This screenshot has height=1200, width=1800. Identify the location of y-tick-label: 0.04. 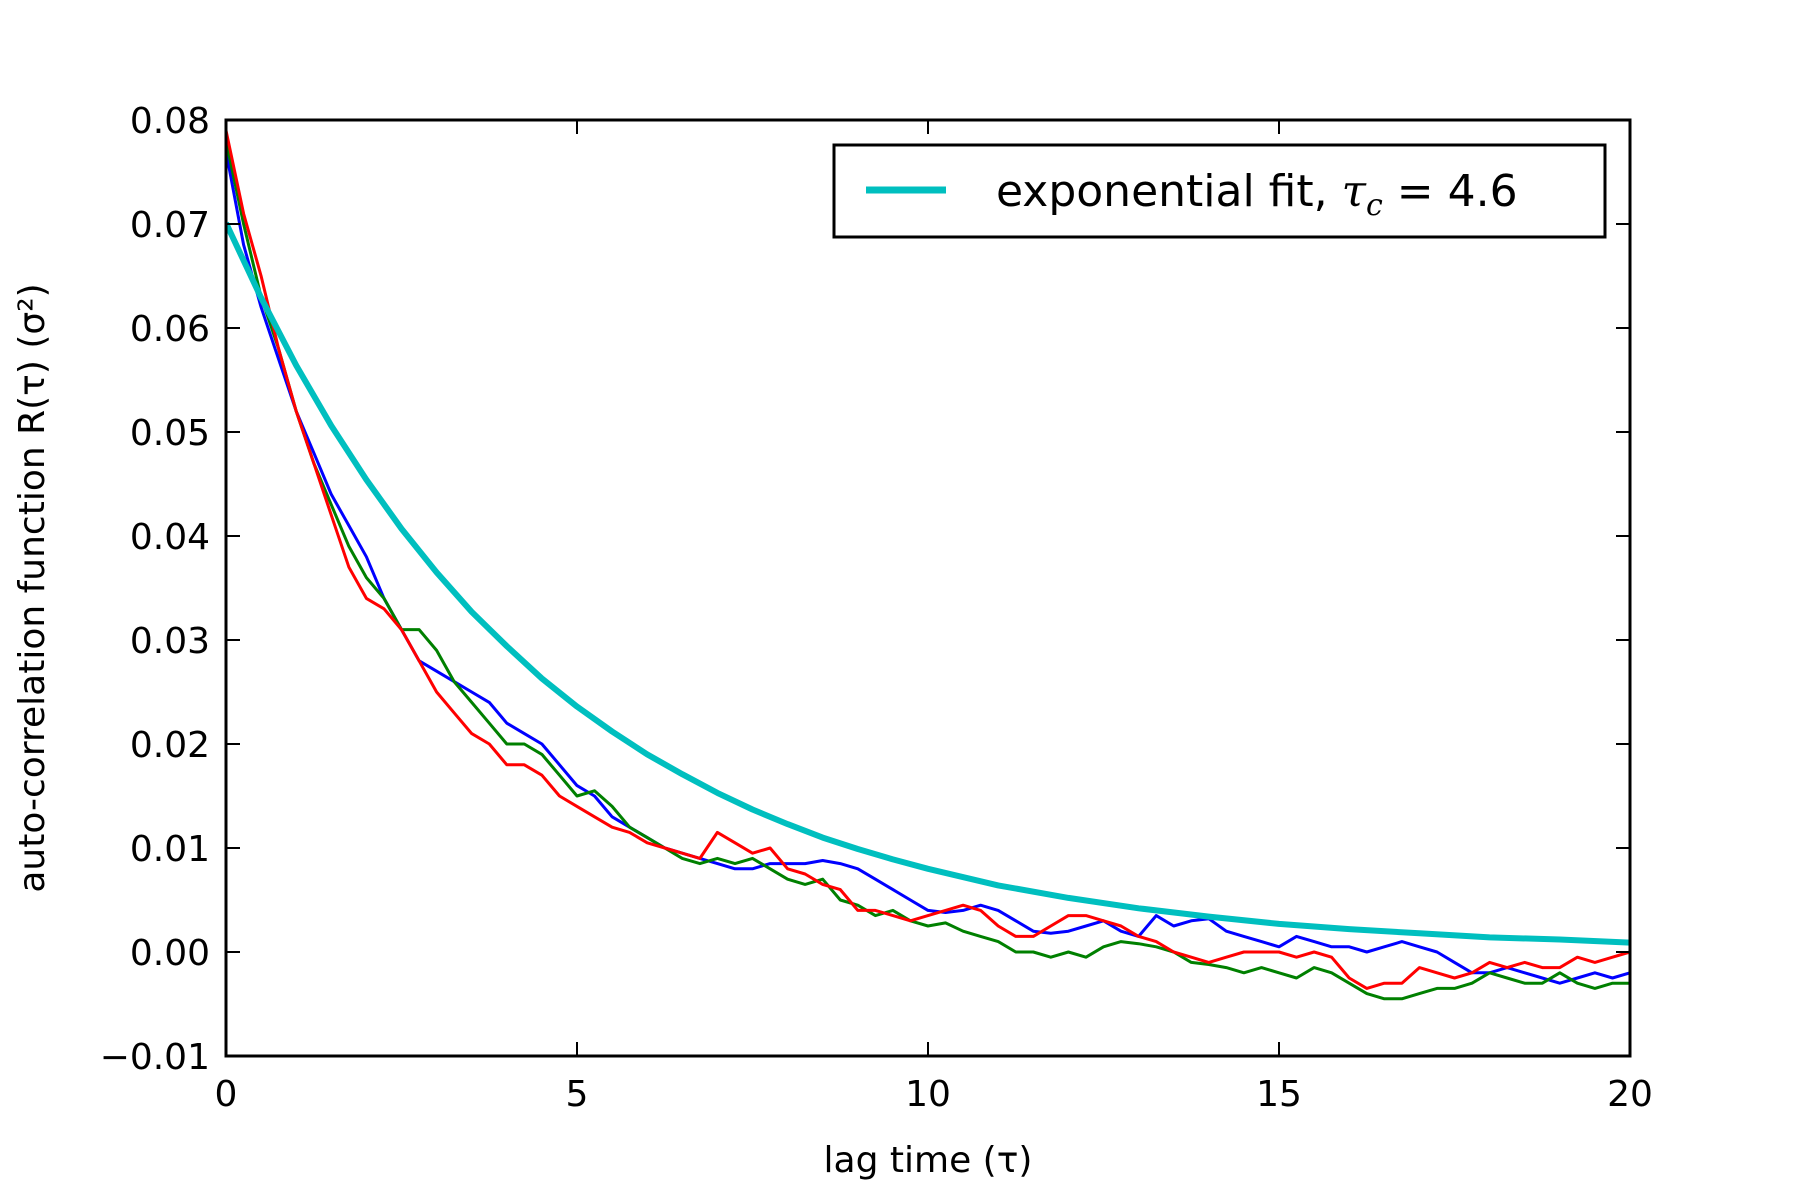
(170, 537).